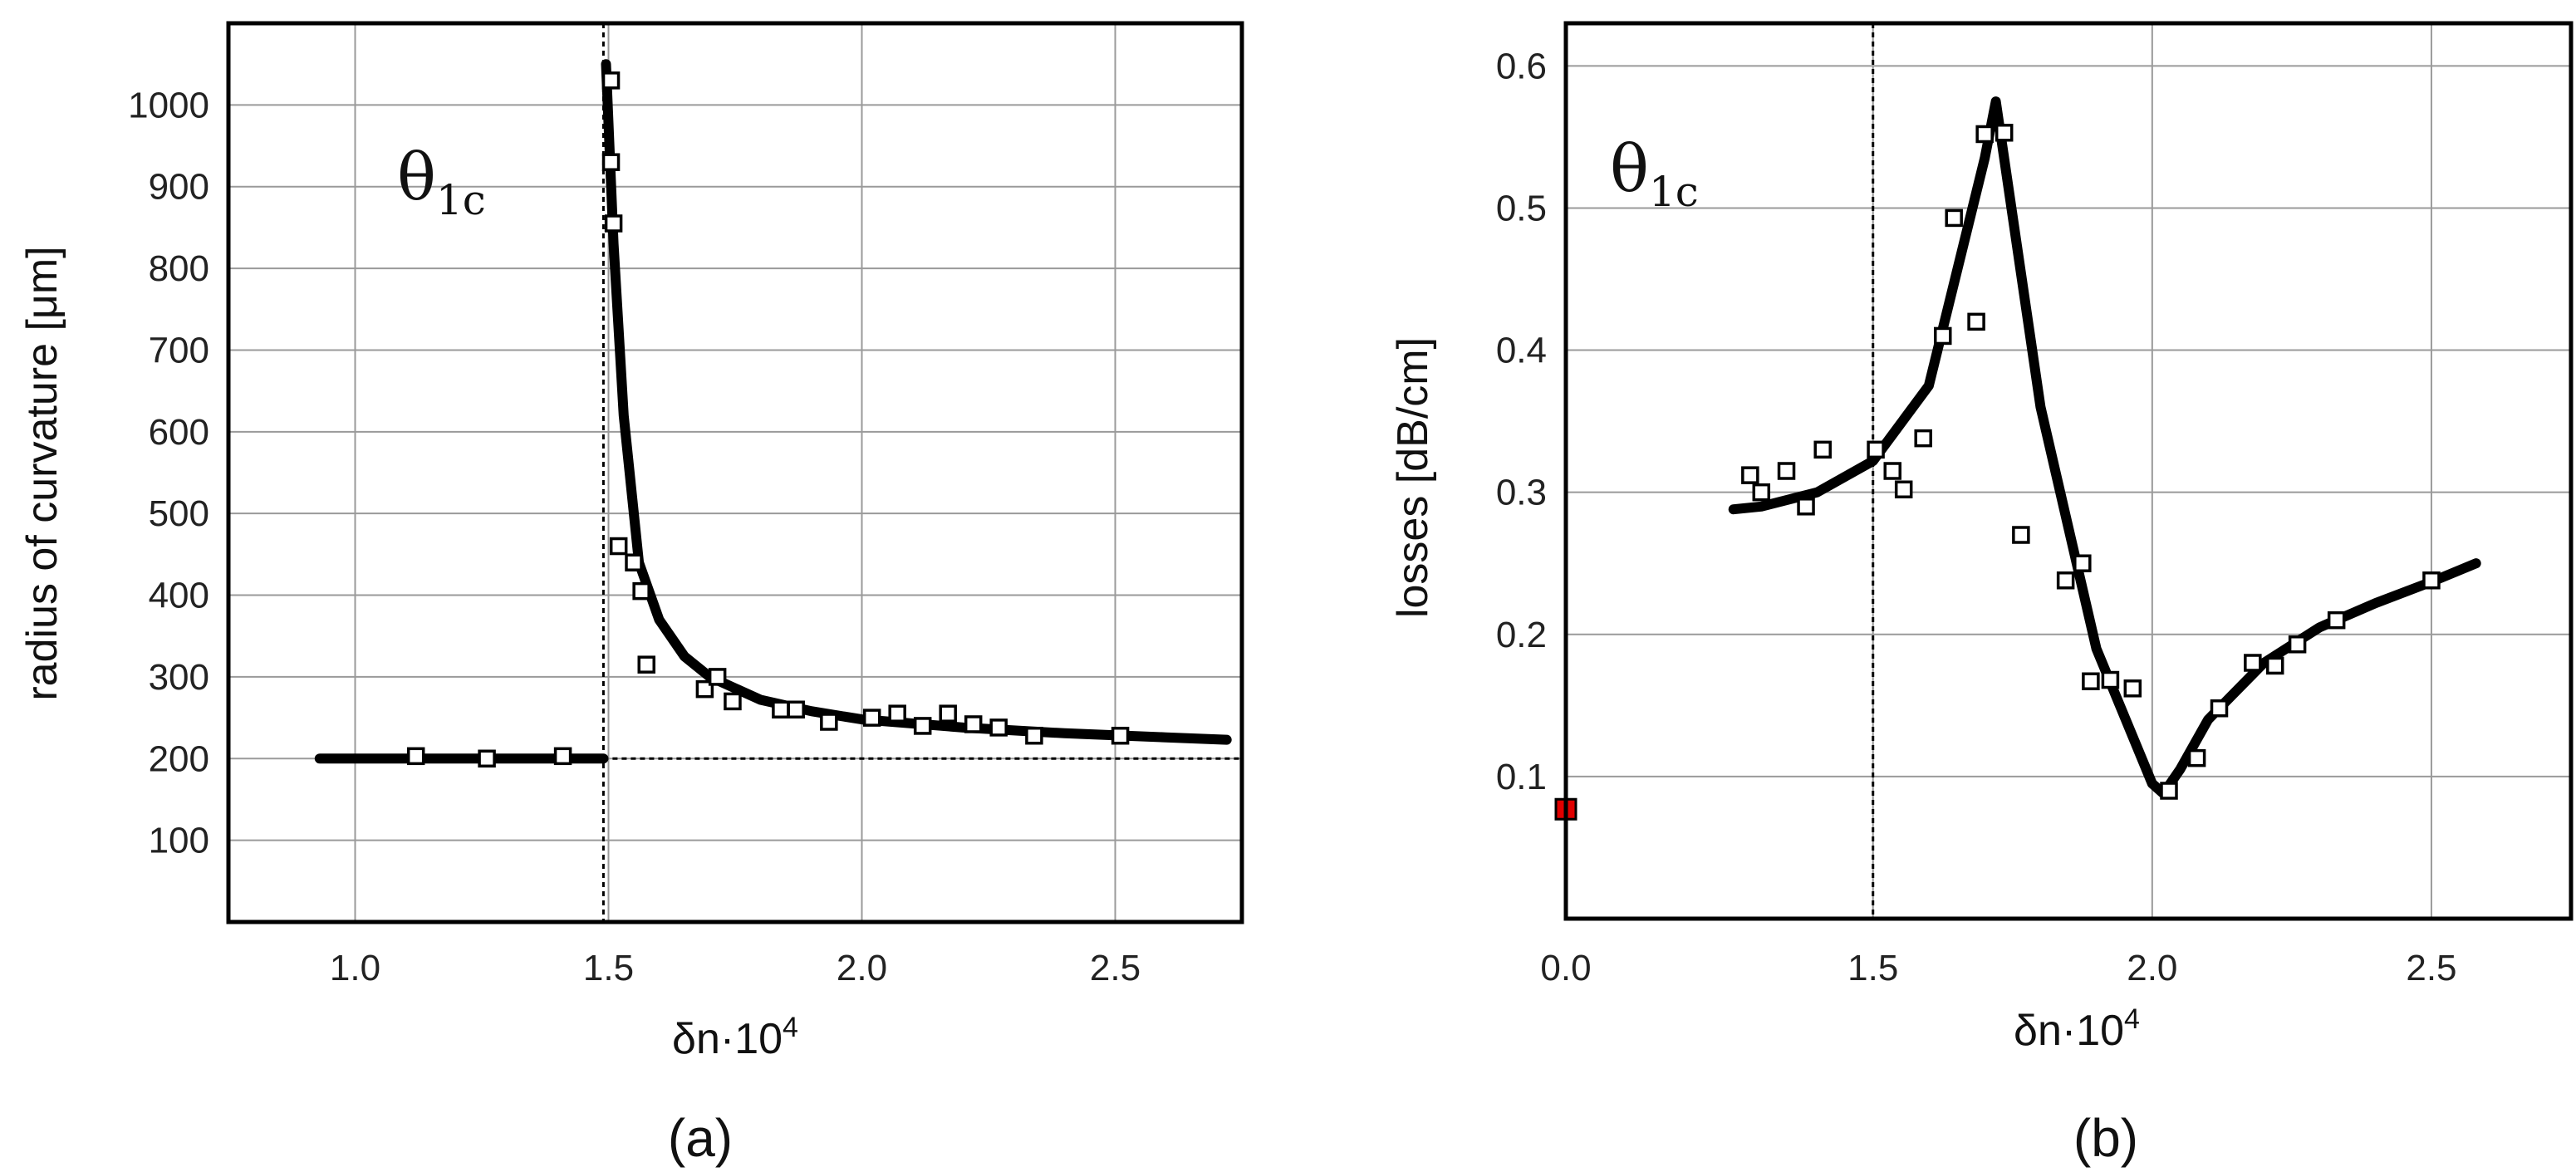 The width and height of the screenshot is (2576, 1172). I want to click on y-tick-label: 600, so click(179, 432).